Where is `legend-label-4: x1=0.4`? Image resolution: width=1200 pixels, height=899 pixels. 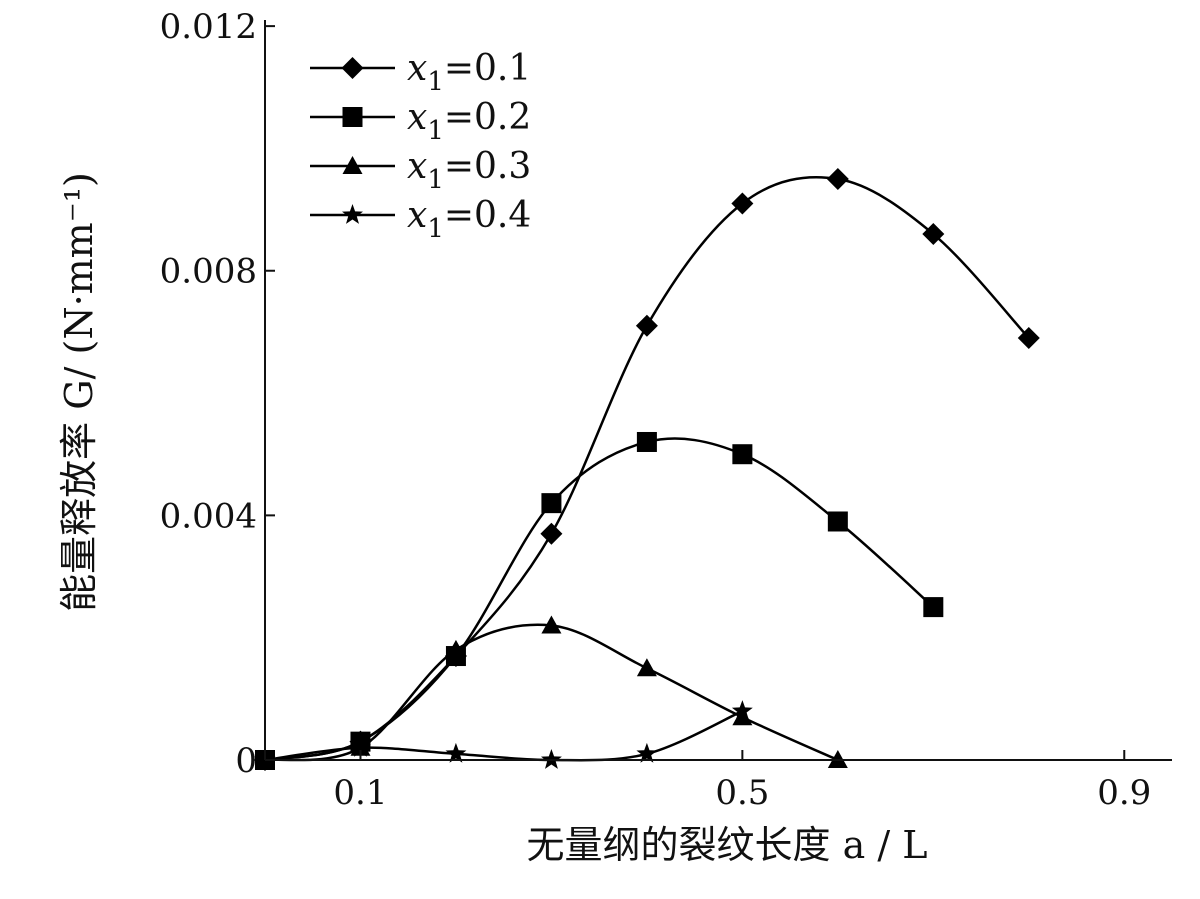
legend-label-4: x1=0.4 is located at coordinates (469, 219).